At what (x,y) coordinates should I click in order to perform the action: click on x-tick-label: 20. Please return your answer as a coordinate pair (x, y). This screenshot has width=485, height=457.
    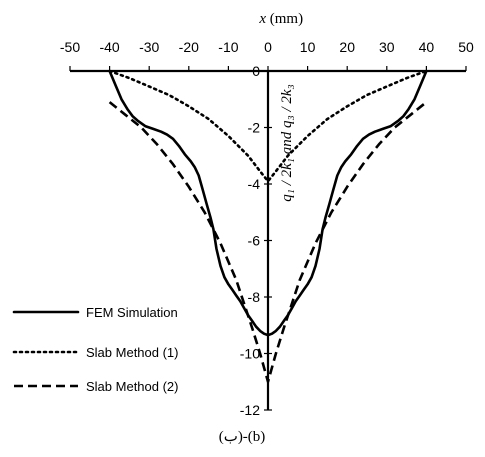
    Looking at the image, I should click on (347, 47).